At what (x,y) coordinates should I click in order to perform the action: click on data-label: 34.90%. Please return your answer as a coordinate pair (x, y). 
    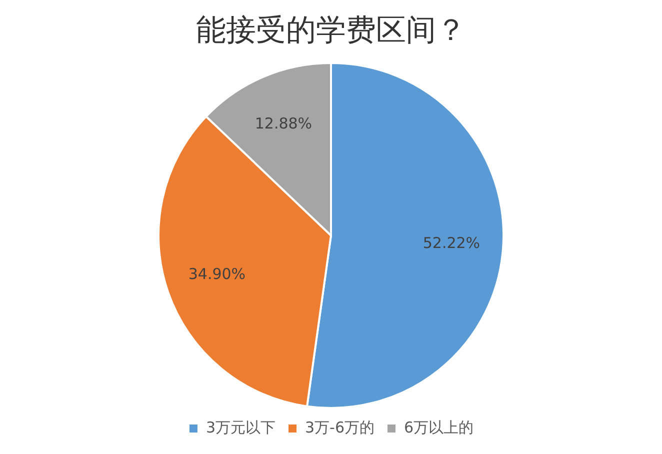
    Looking at the image, I should click on (217, 274).